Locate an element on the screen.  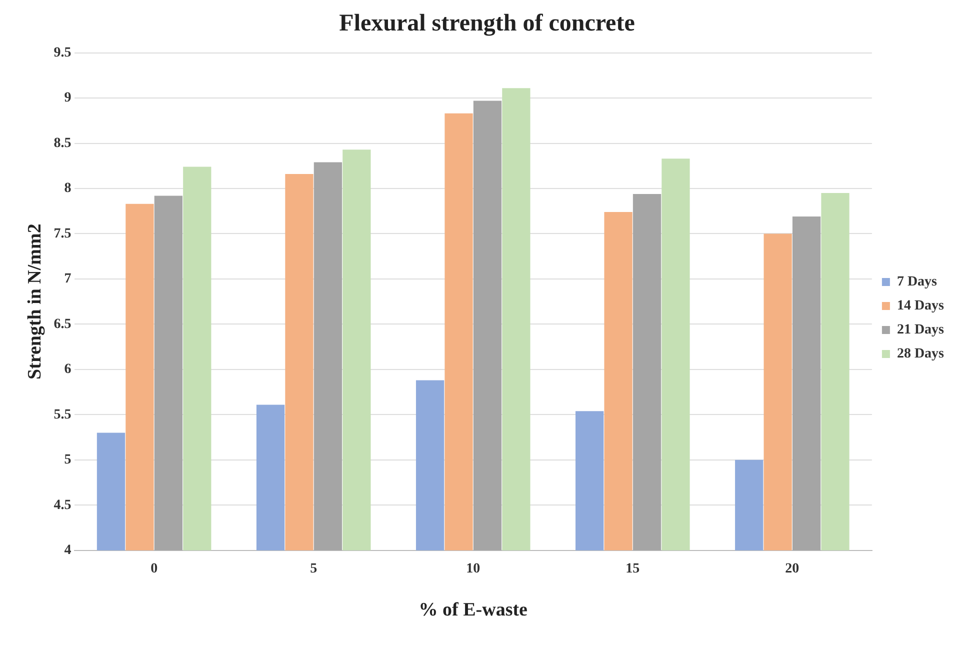
x-tick-label: 20 is located at coordinates (792, 568).